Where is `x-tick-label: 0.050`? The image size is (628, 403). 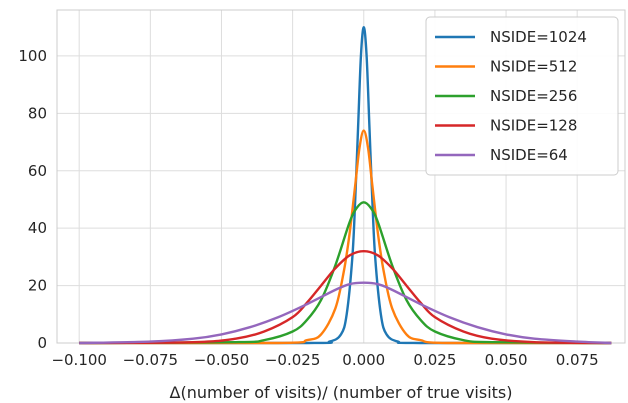
x-tick-label: 0.050 is located at coordinates (506, 360).